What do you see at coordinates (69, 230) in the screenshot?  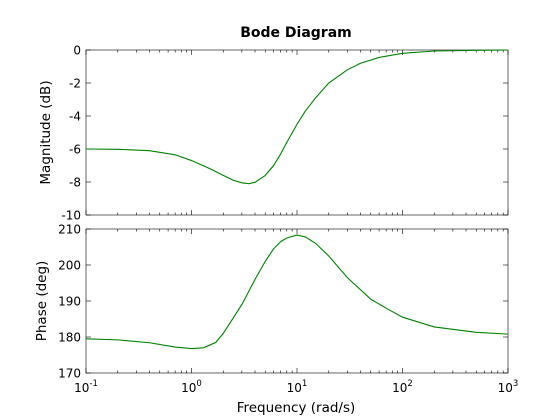 I see `phase-y-tick-label: 210` at bounding box center [69, 230].